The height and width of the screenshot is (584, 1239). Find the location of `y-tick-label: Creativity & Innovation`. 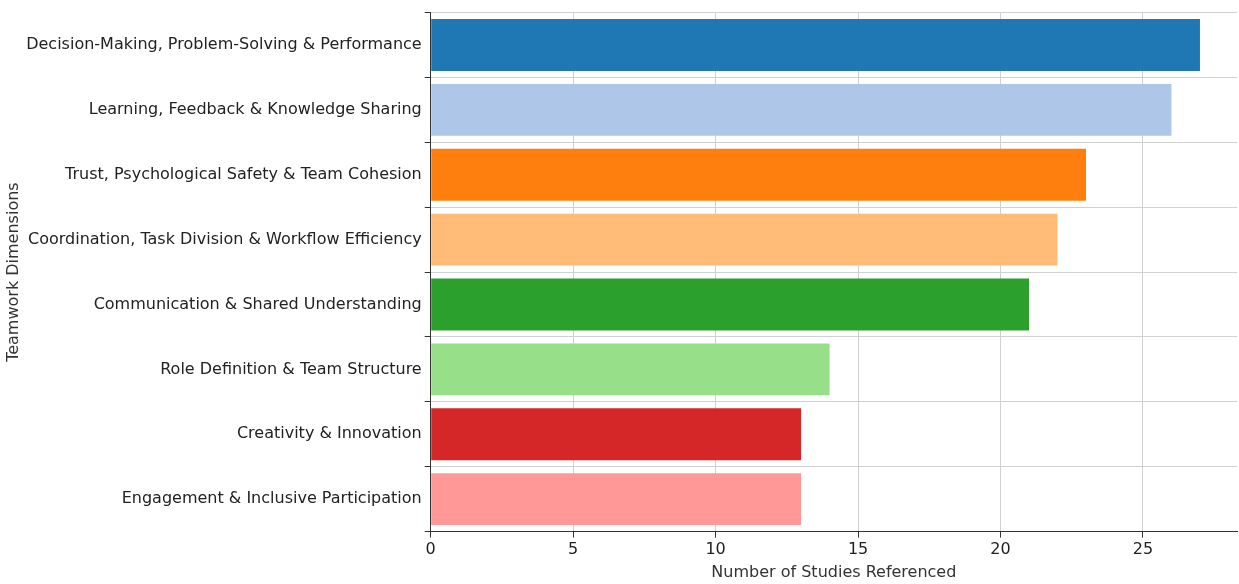

y-tick-label: Creativity & Innovation is located at coordinates (329, 433).